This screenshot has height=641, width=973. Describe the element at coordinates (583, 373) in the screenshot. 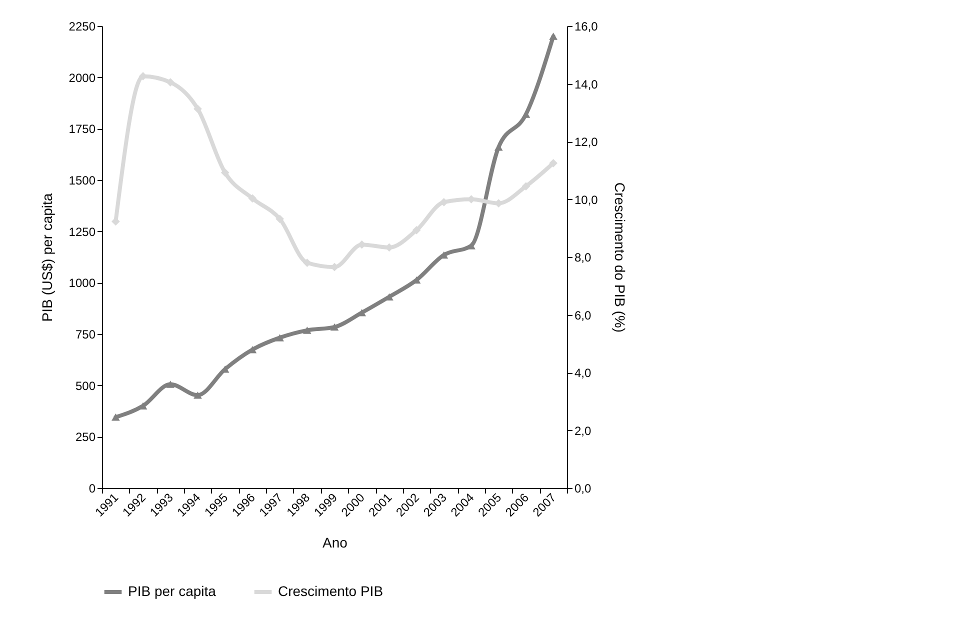

I see `y2-tick-label: 4,0` at that location.